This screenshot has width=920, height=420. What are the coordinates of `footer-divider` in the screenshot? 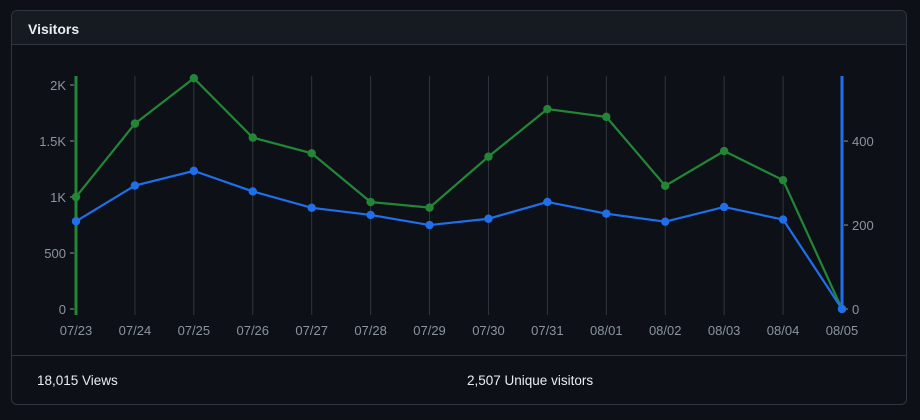 It's located at (459, 355).